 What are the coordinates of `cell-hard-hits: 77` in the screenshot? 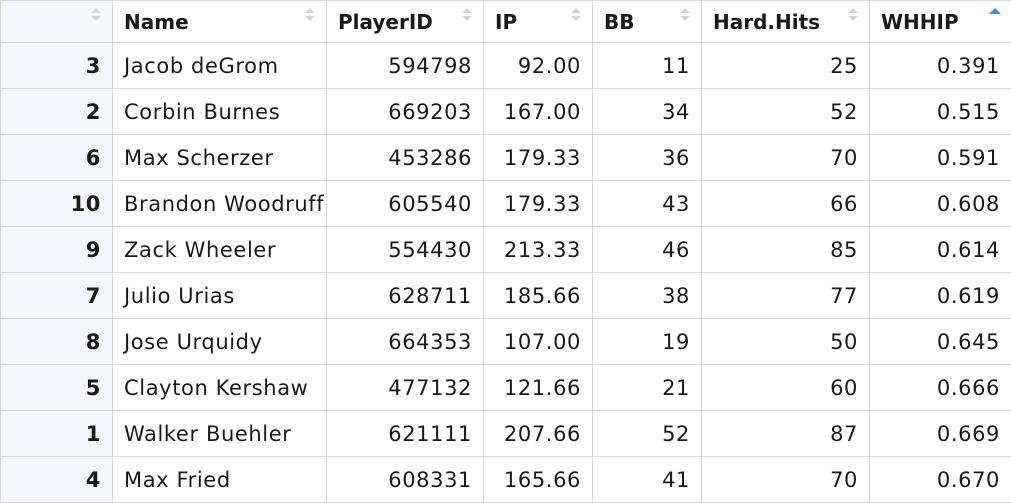 It's located at (786, 296).